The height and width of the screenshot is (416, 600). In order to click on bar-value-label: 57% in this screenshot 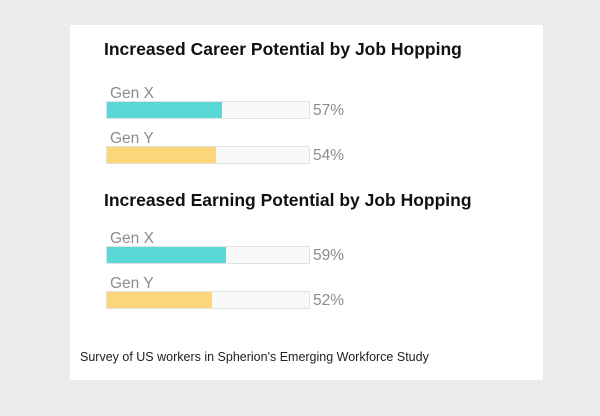, I will do `click(329, 110)`.